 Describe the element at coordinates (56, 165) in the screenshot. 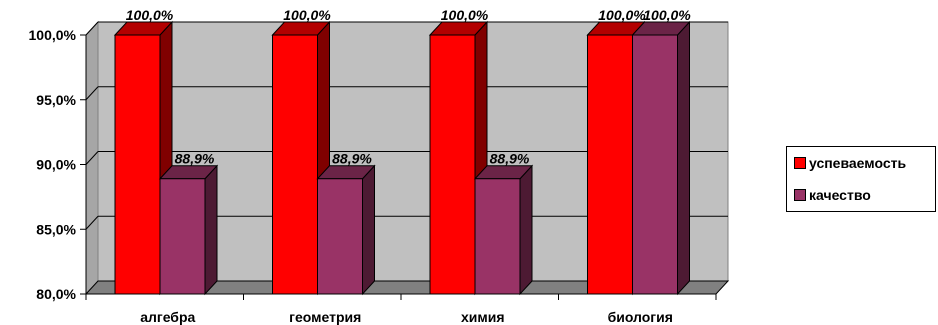

I see `y-tick-label: 90,0%` at that location.